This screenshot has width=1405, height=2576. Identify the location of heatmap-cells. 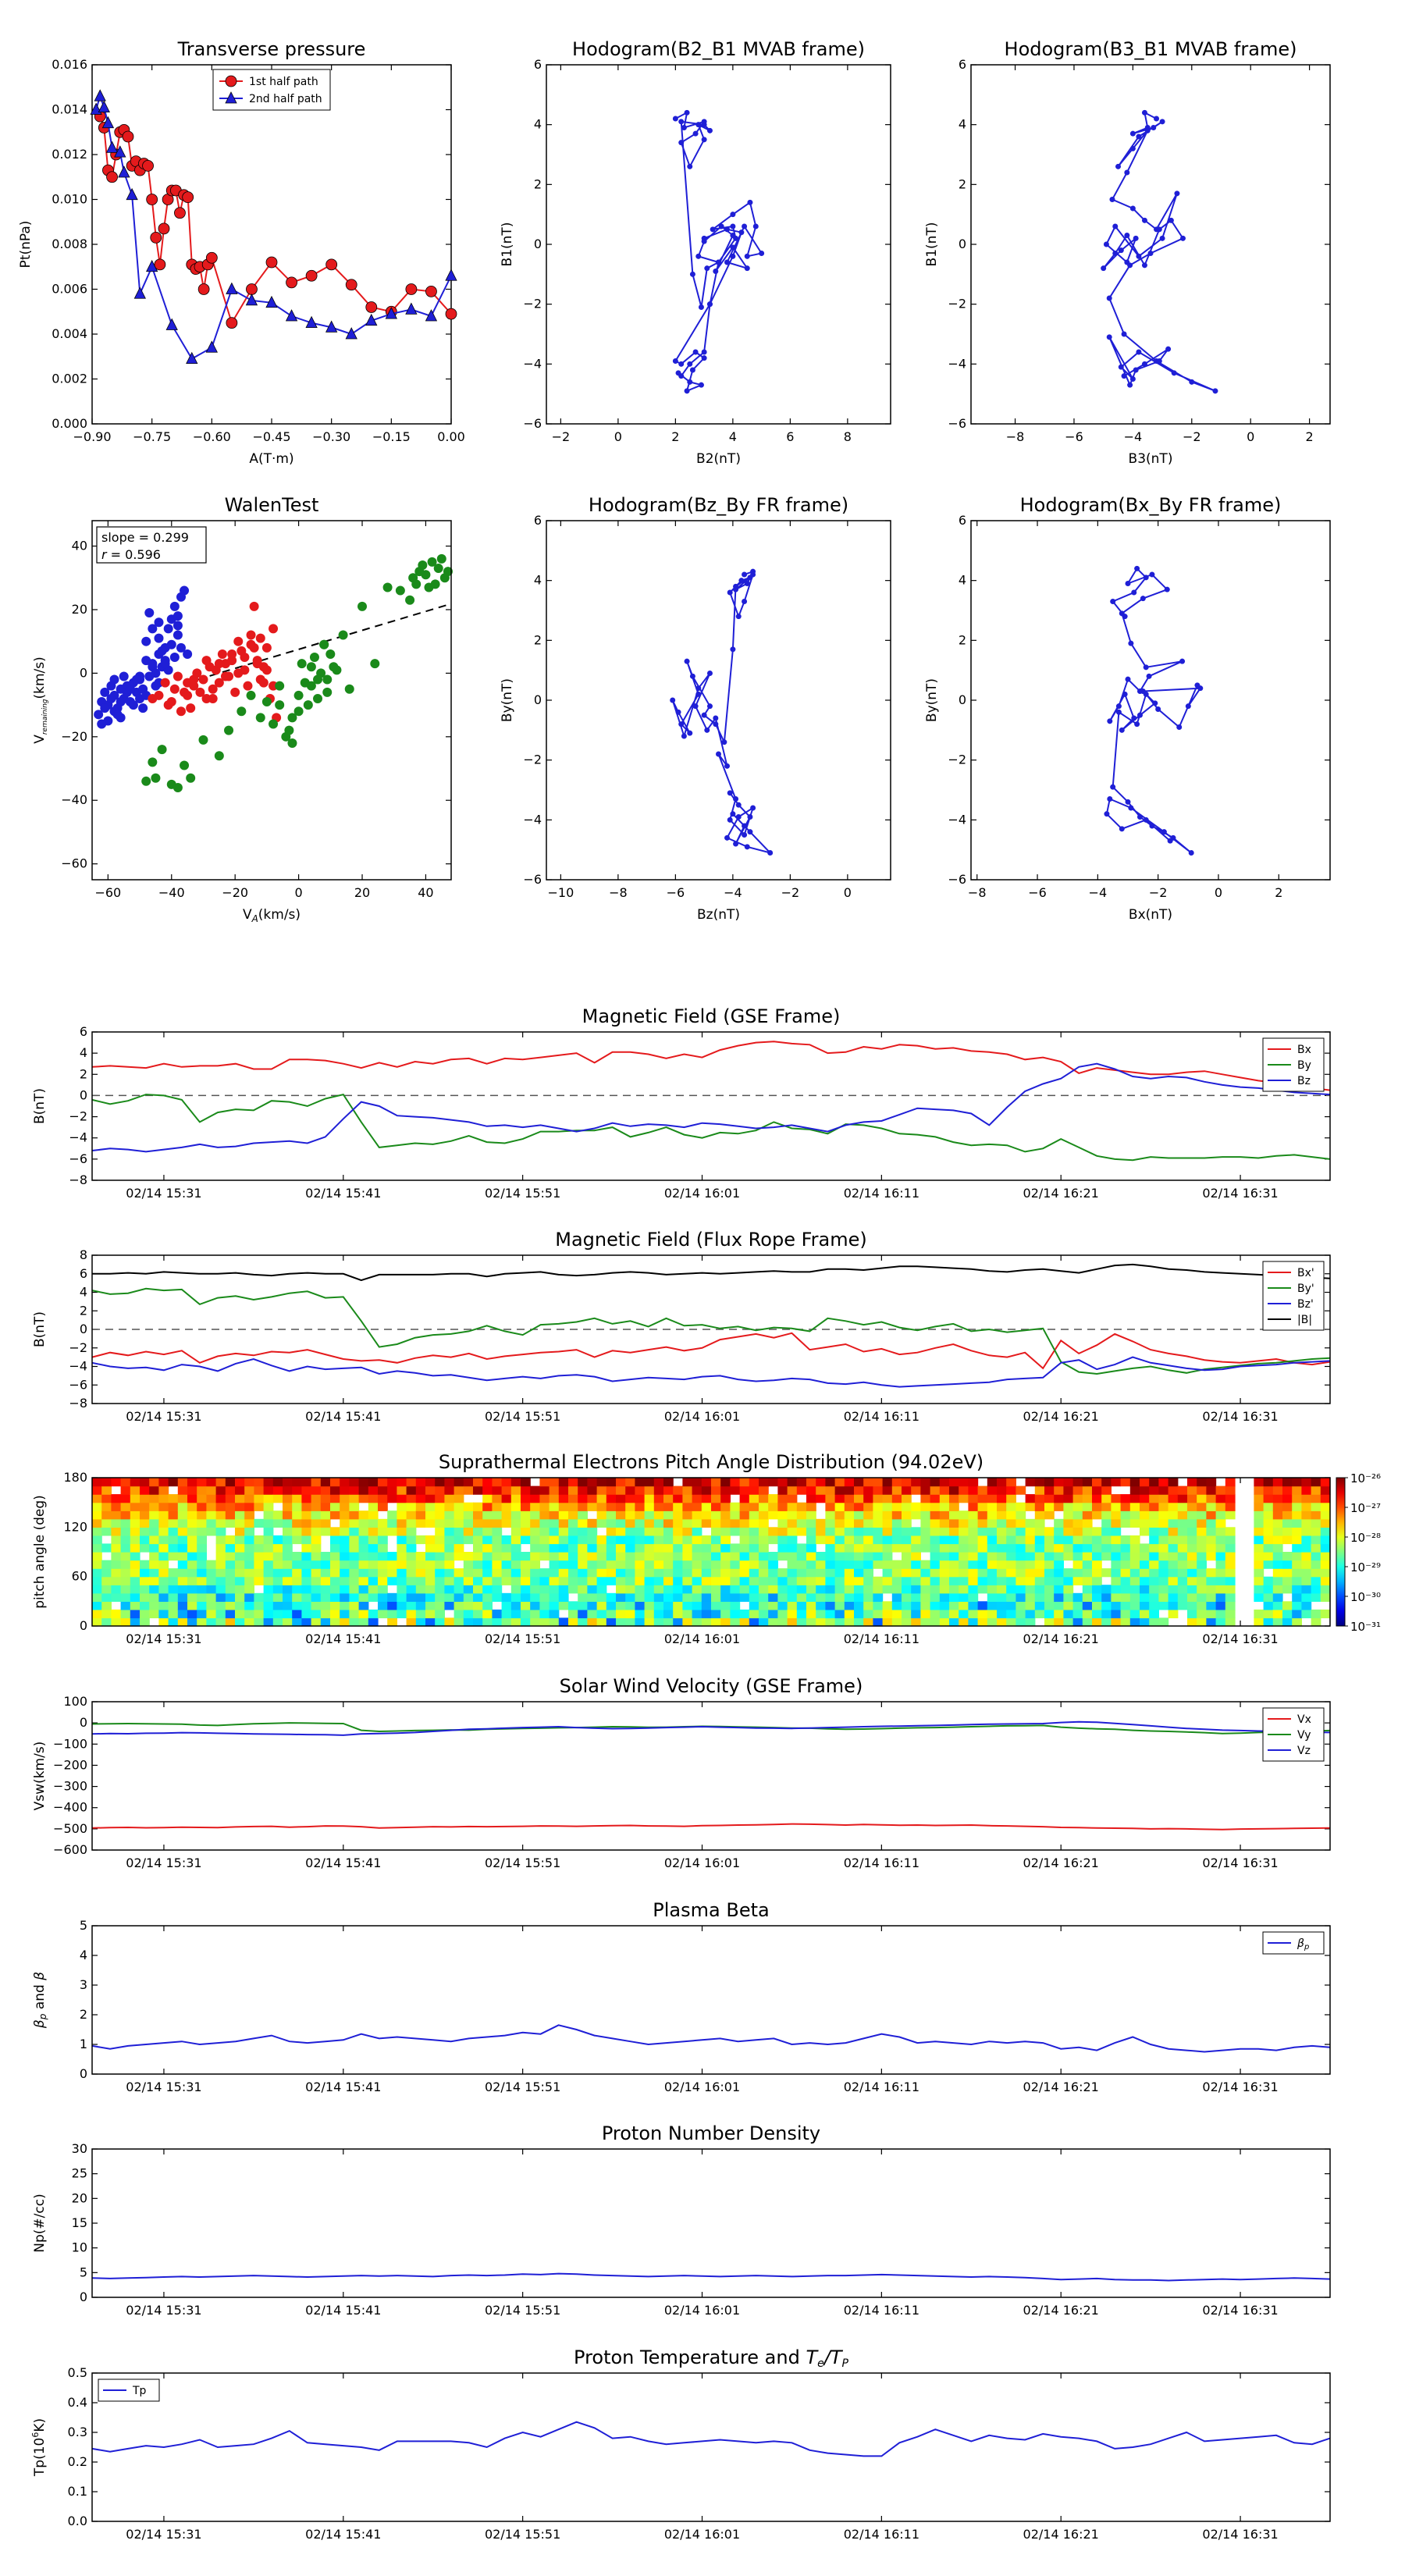
(712, 1552).